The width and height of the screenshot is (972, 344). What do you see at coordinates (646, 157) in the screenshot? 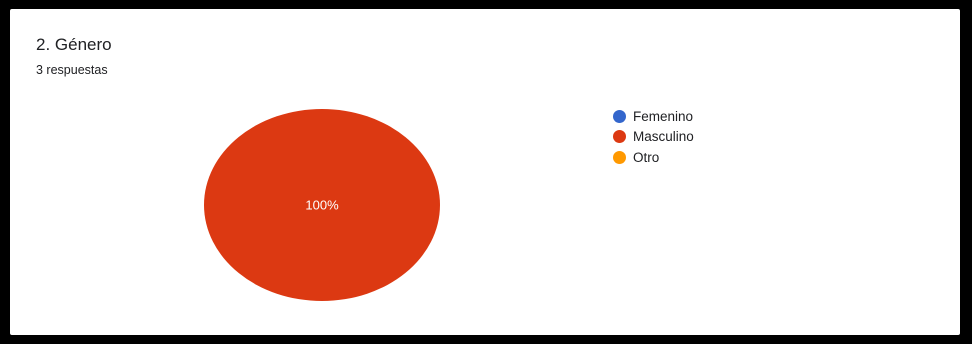
I see `legend-label-otro: Otro` at bounding box center [646, 157].